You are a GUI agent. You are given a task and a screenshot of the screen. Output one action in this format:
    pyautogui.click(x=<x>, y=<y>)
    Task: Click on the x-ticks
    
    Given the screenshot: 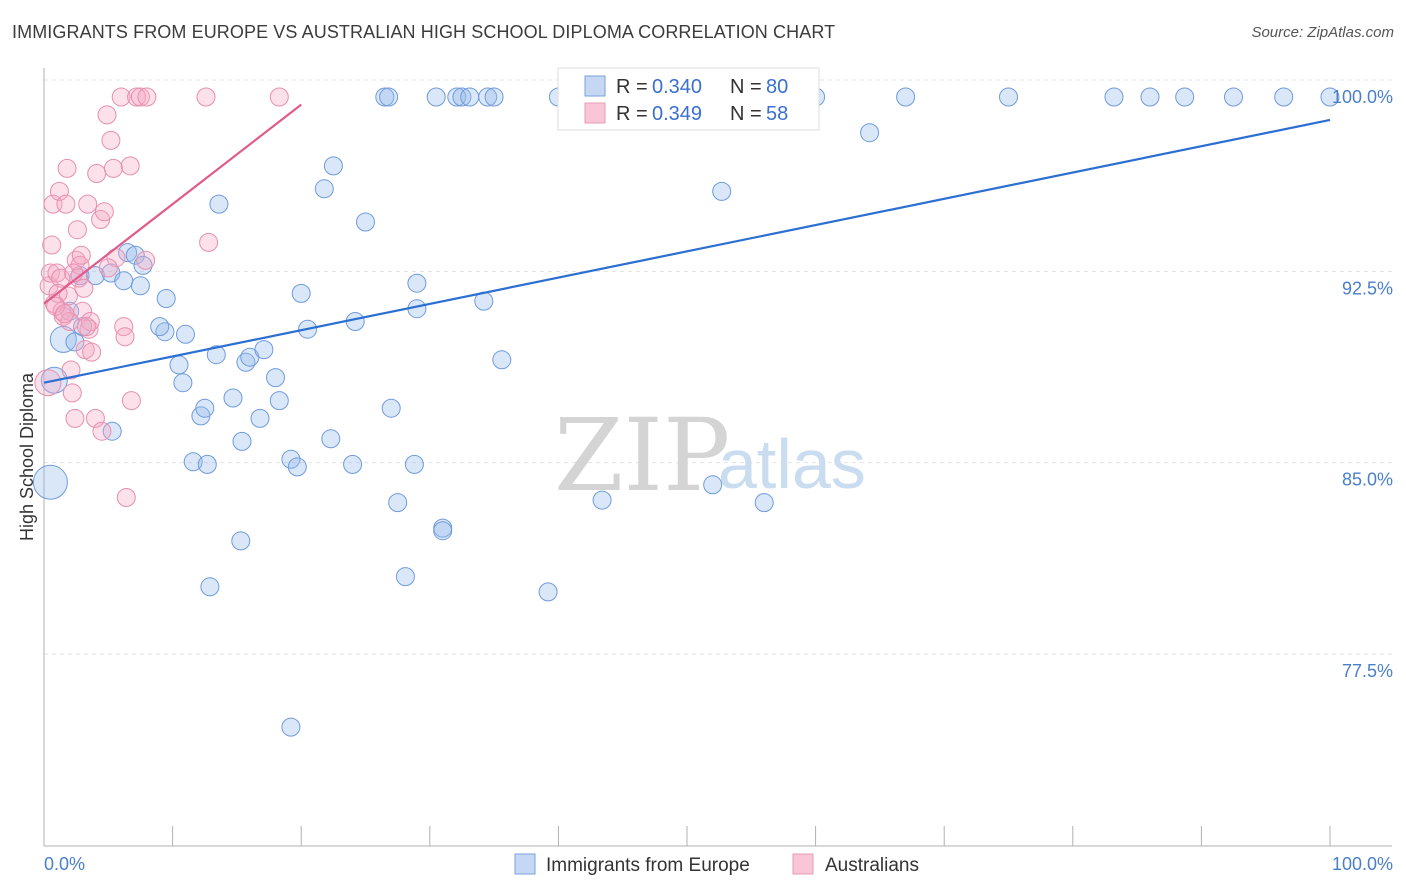 What is the action you would take?
    pyautogui.click(x=687, y=836)
    